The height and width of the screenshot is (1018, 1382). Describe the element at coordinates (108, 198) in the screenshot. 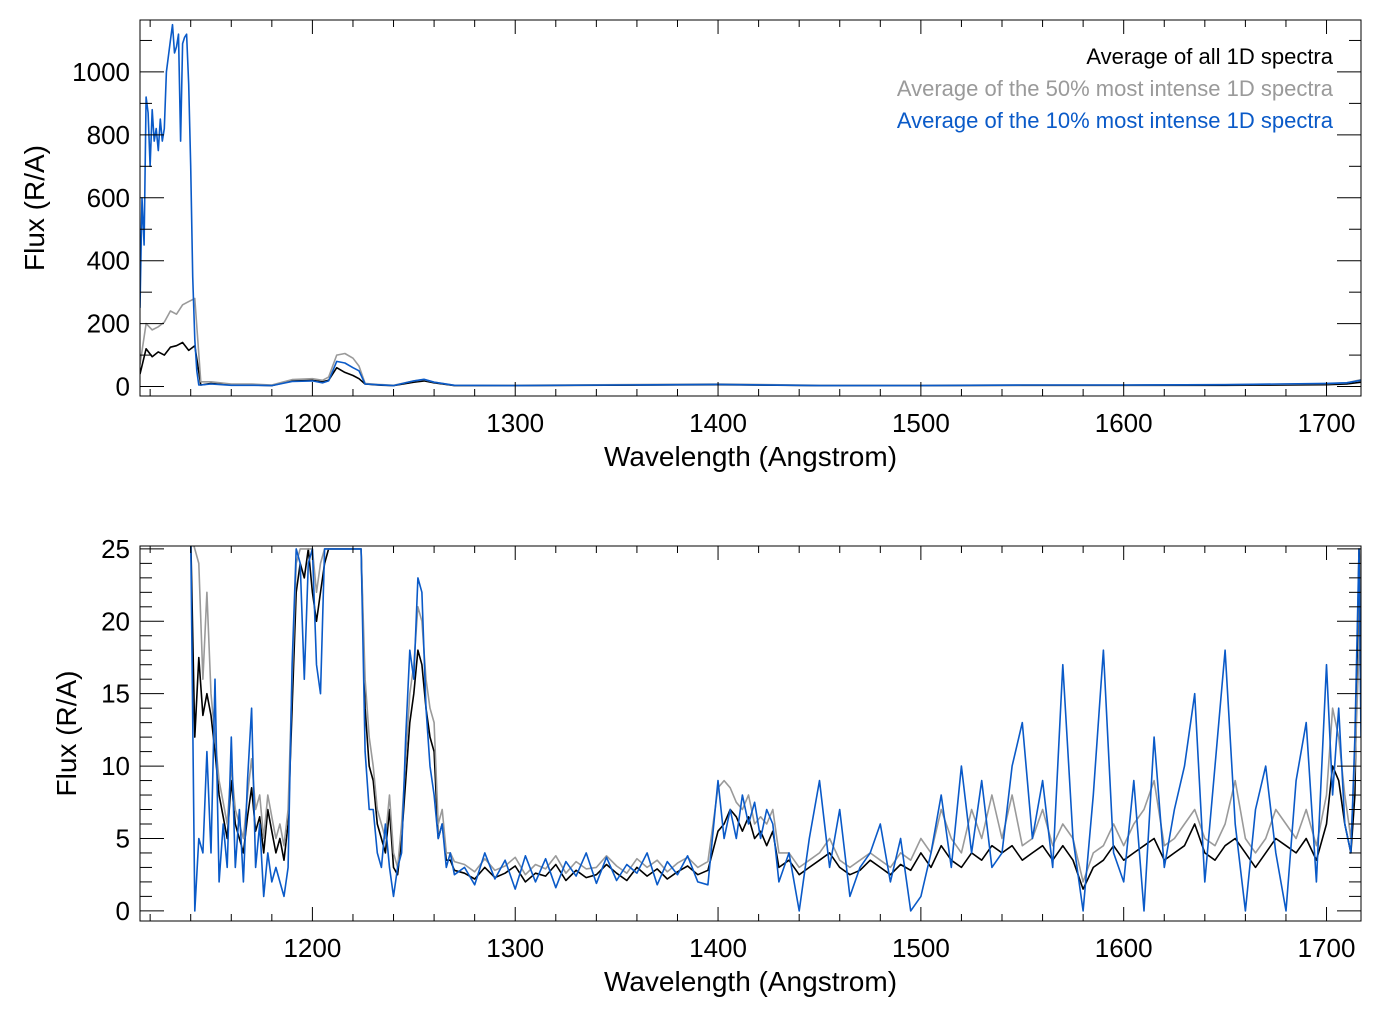

I see `y-tick-label: 600` at that location.